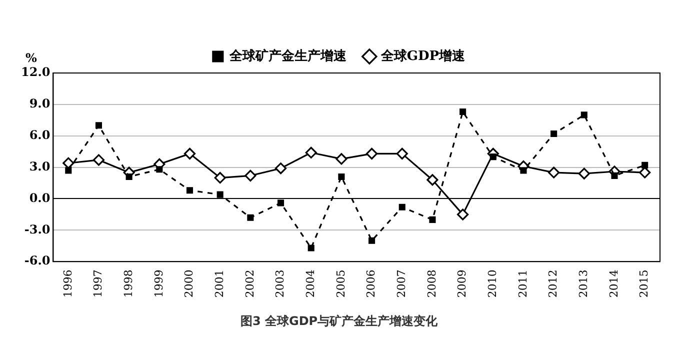 The width and height of the screenshot is (698, 337). Describe the element at coordinates (219, 284) in the screenshot. I see `x-tick-label: 2001` at that location.